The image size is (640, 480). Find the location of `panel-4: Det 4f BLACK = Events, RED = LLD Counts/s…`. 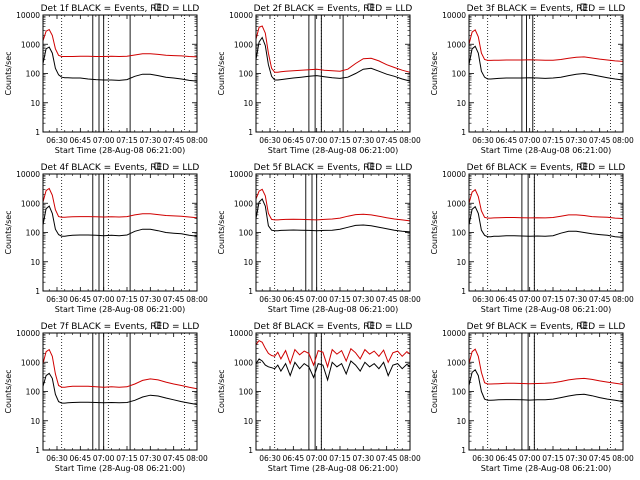

panel-4: Det 4f BLACK = Events, RED = LLD Counts/s… is located at coordinates (106, 238).